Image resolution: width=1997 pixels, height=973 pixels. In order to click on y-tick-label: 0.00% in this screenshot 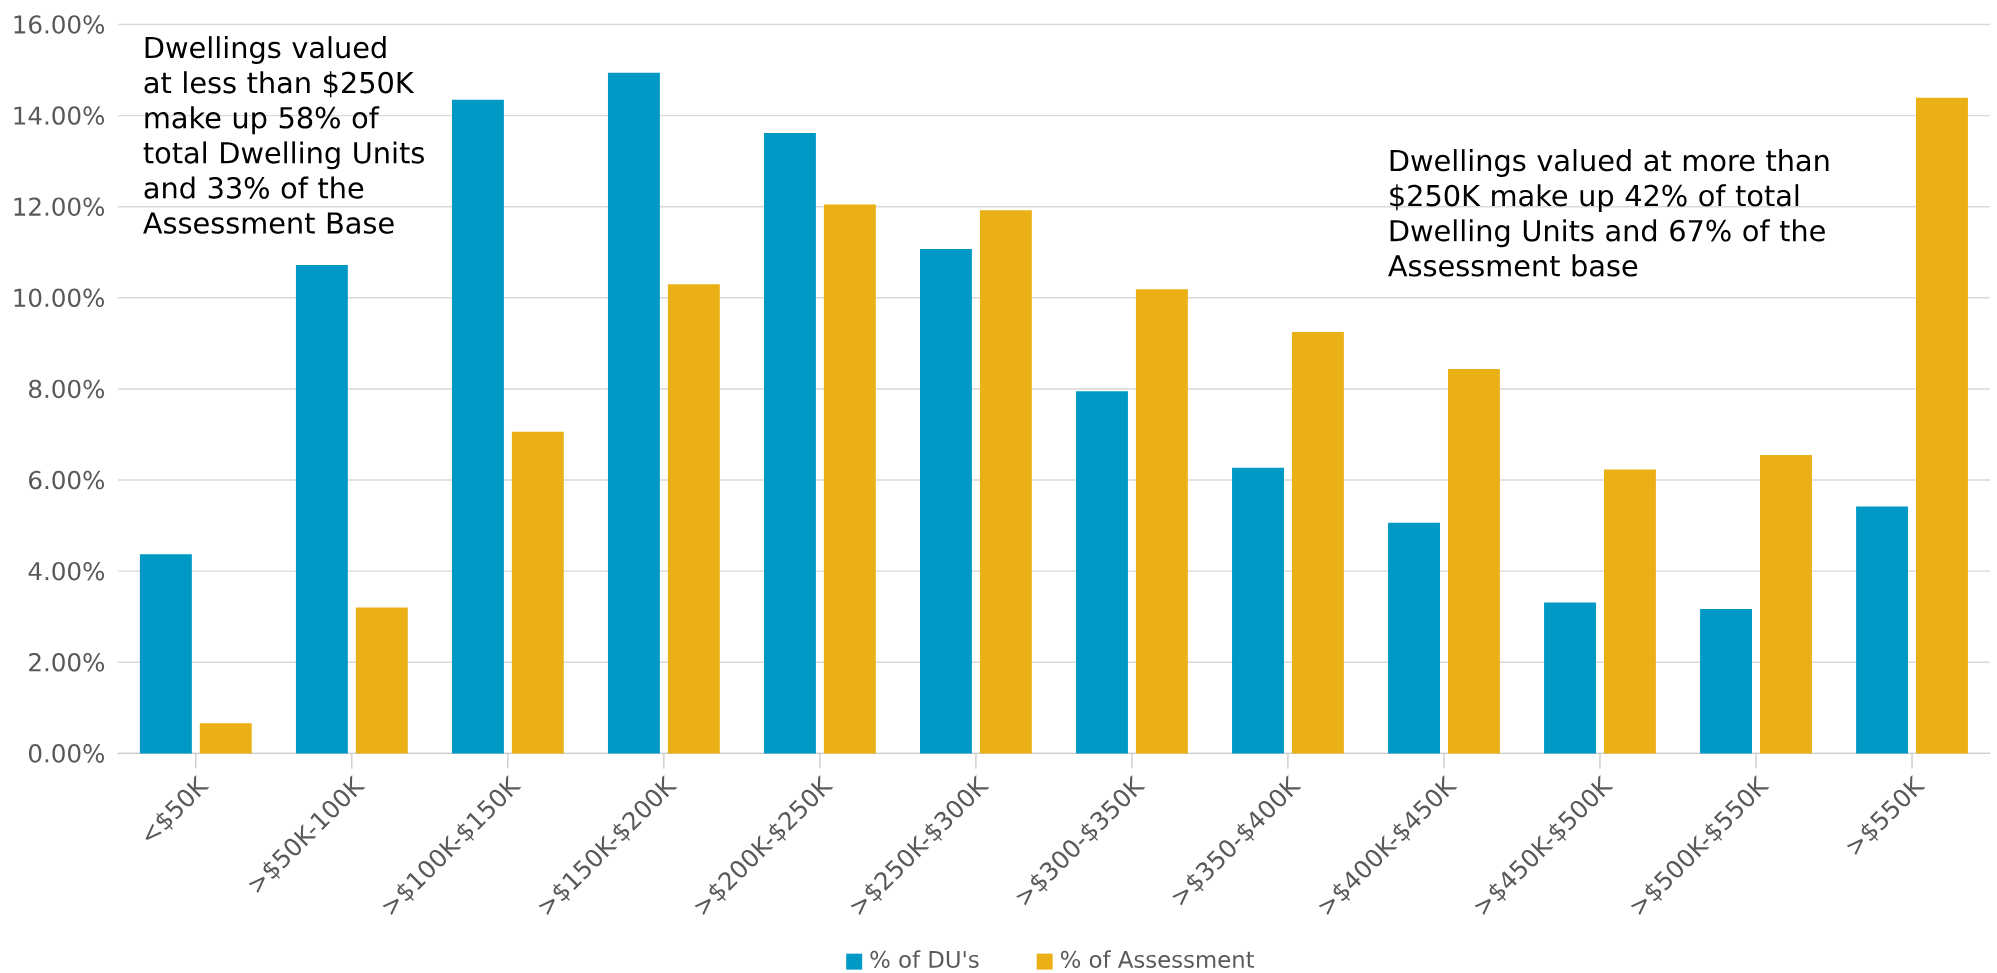, I will do `click(66, 753)`.